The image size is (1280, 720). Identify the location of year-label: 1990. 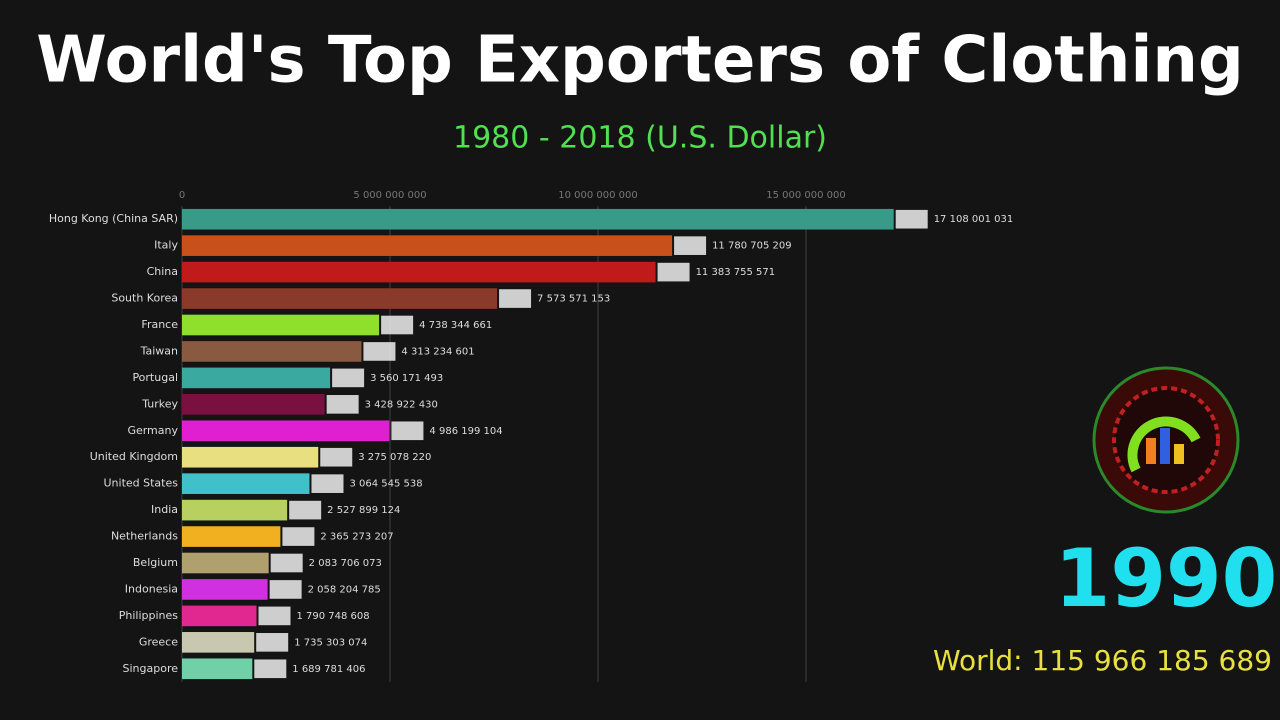
(1166, 578).